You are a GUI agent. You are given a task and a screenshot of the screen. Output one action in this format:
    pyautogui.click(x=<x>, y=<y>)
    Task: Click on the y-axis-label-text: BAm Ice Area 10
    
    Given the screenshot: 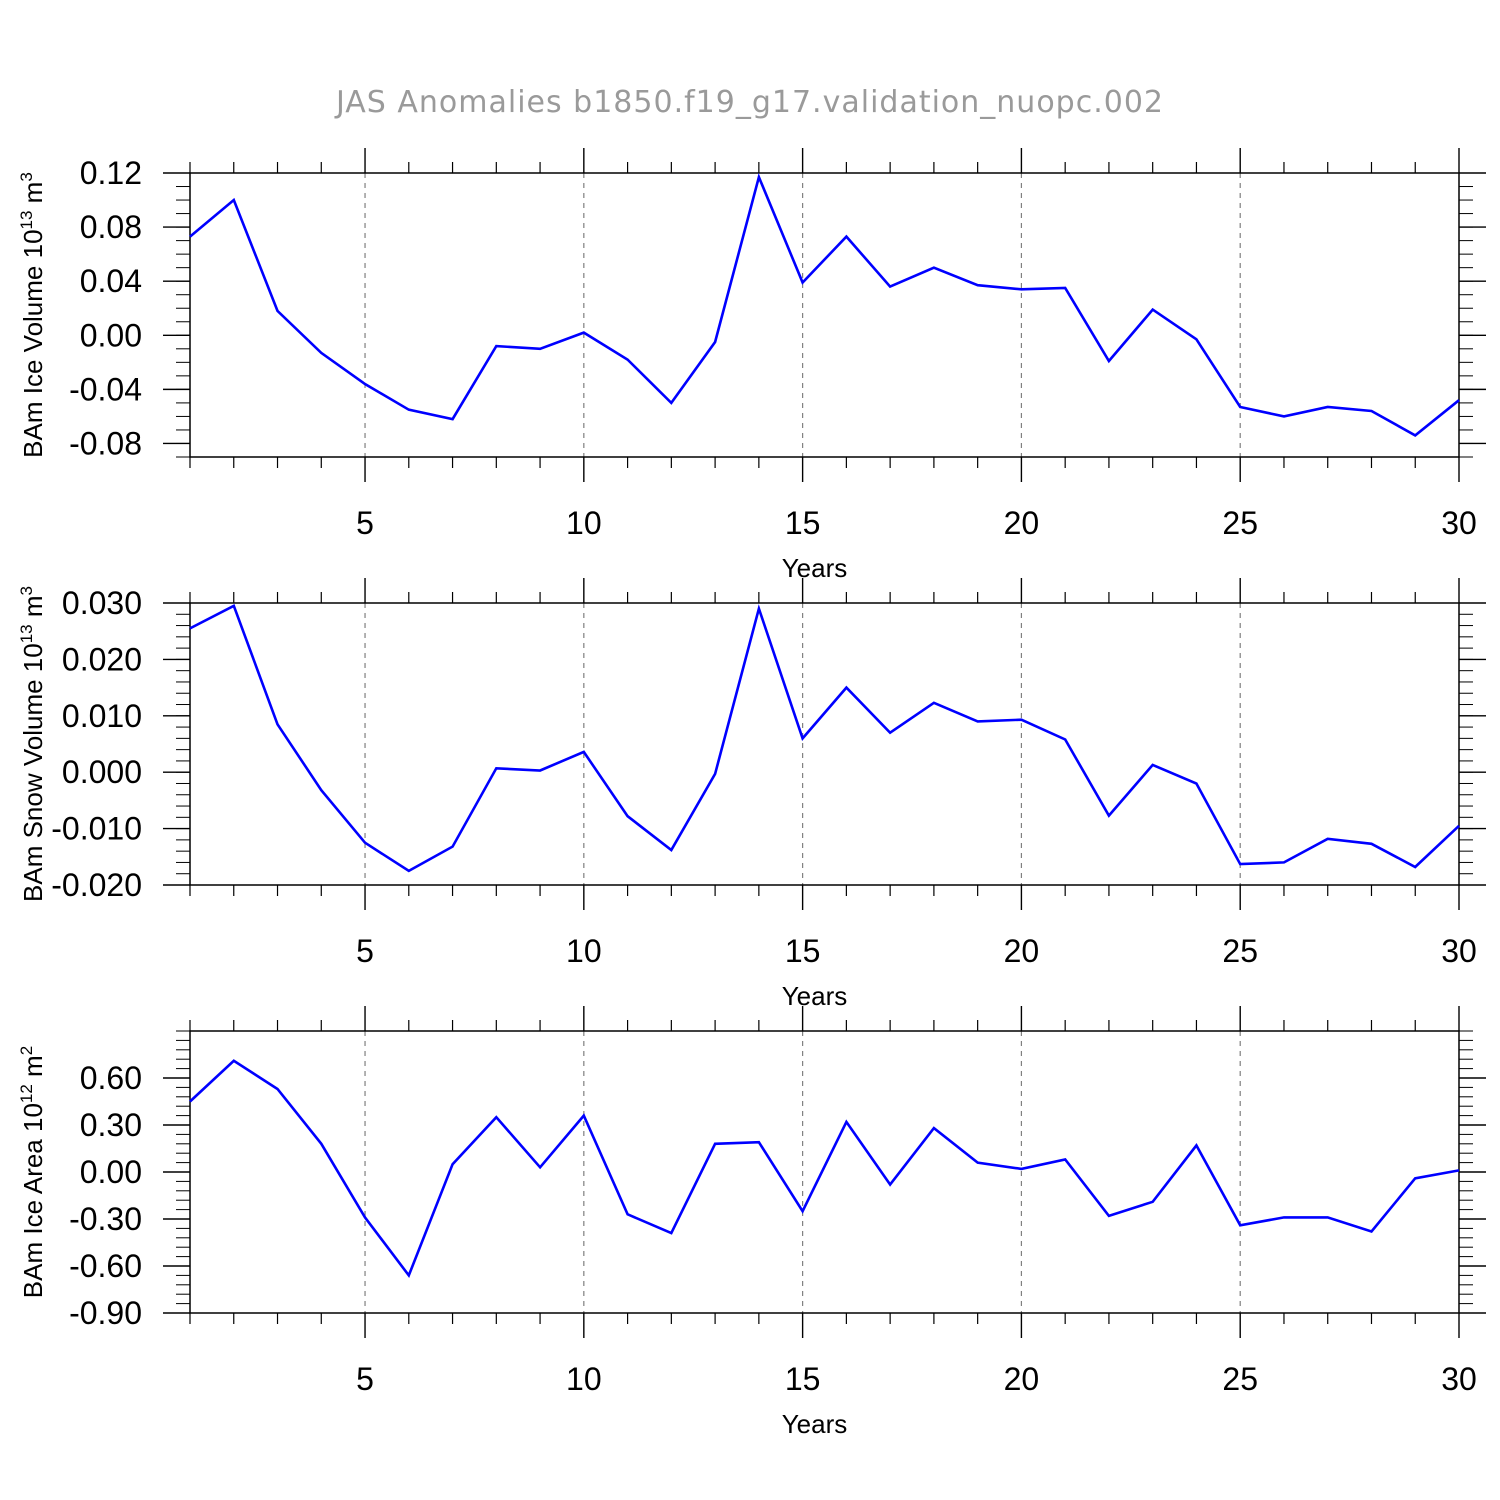 What is the action you would take?
    pyautogui.click(x=33, y=1200)
    